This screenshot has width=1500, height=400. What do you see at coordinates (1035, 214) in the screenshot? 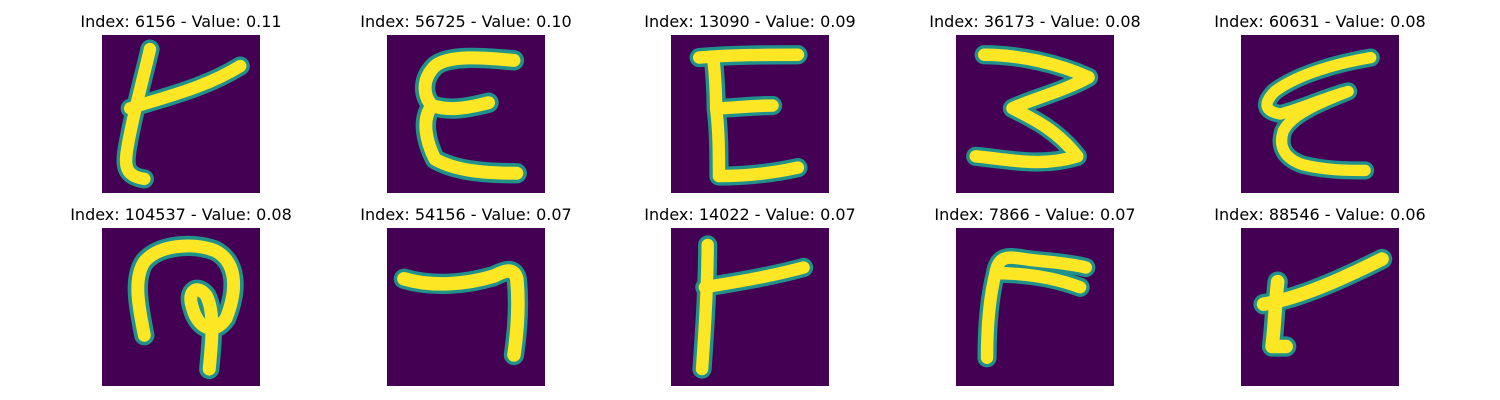
I see `panel-title: Index: 7866 - Value: 0.07` at bounding box center [1035, 214].